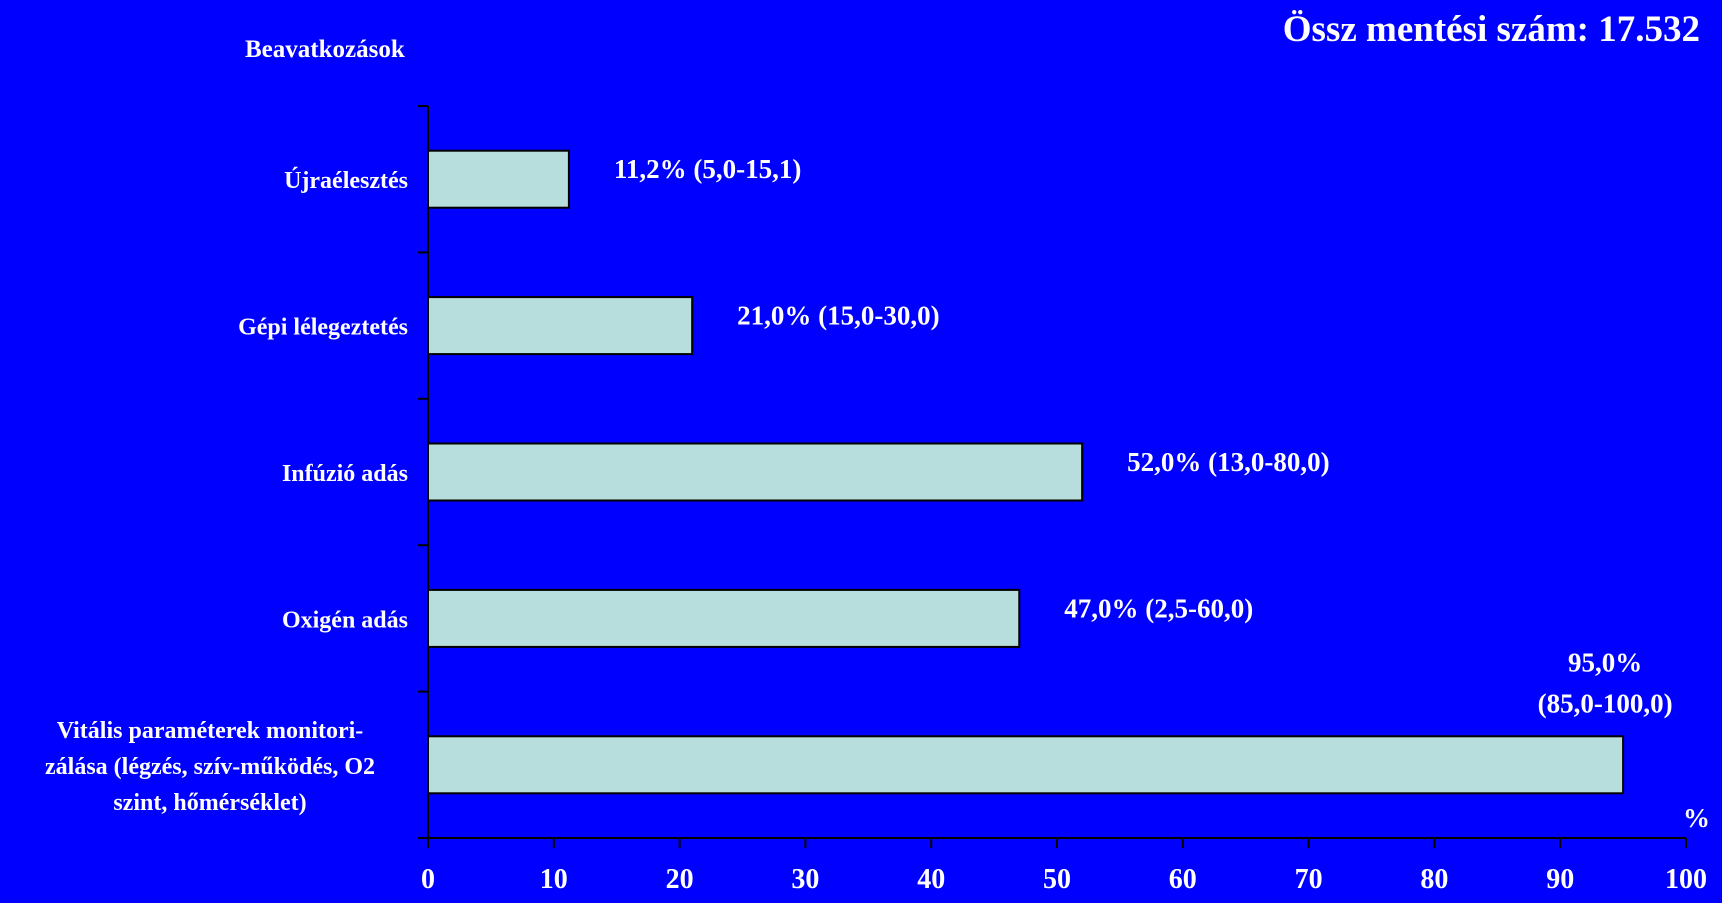 This screenshot has height=903, width=1722. What do you see at coordinates (346, 181) in the screenshot?
I see `category-label: Újraélesztés` at bounding box center [346, 181].